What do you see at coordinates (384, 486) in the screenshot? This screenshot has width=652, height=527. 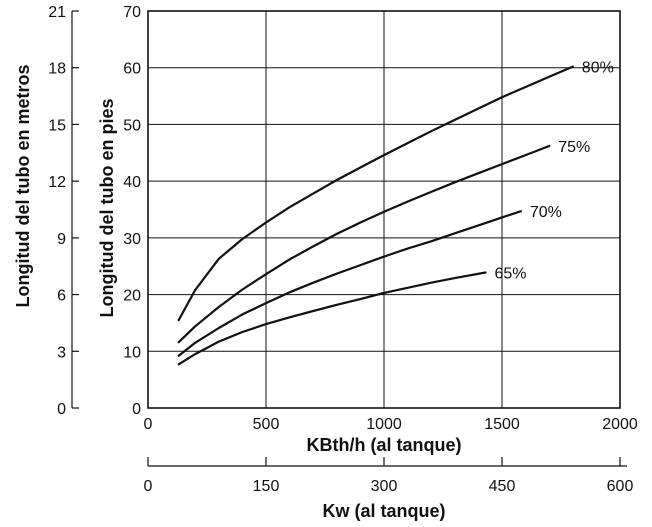 I see `x-secondary-tick-label: 300` at bounding box center [384, 486].